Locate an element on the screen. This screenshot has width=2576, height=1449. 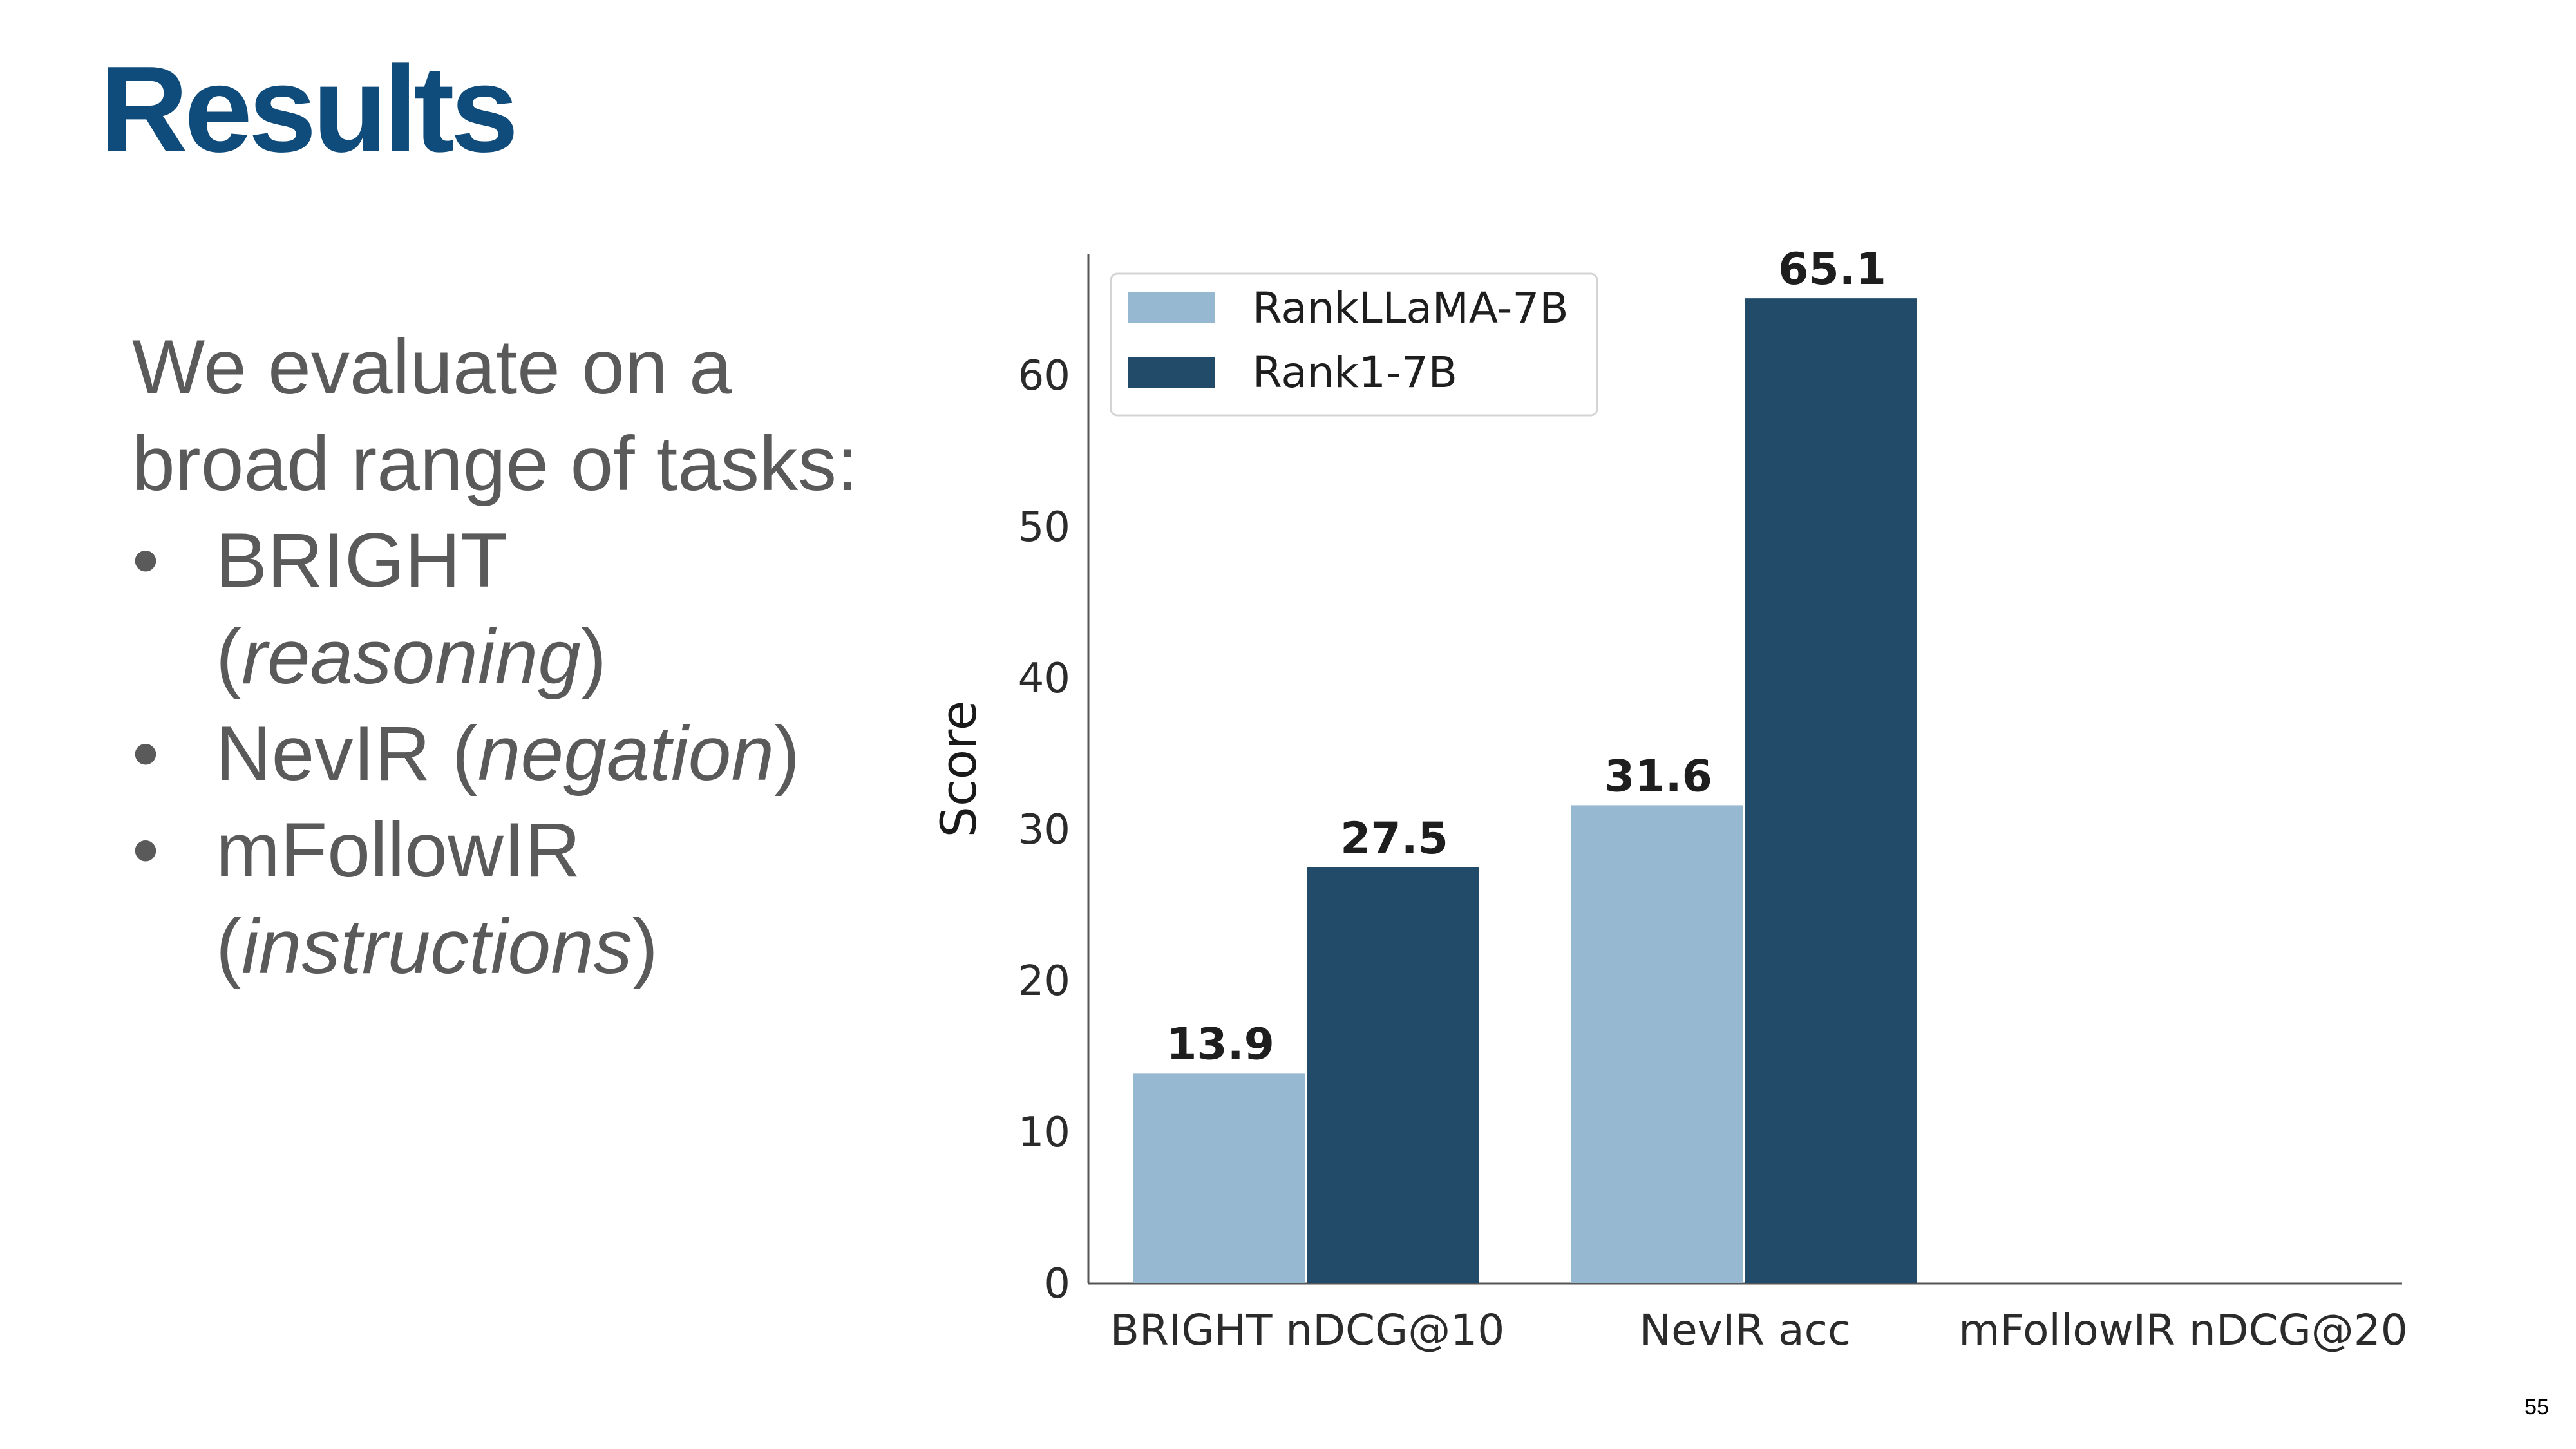
y-tick-label: 0 is located at coordinates (1057, 1284).